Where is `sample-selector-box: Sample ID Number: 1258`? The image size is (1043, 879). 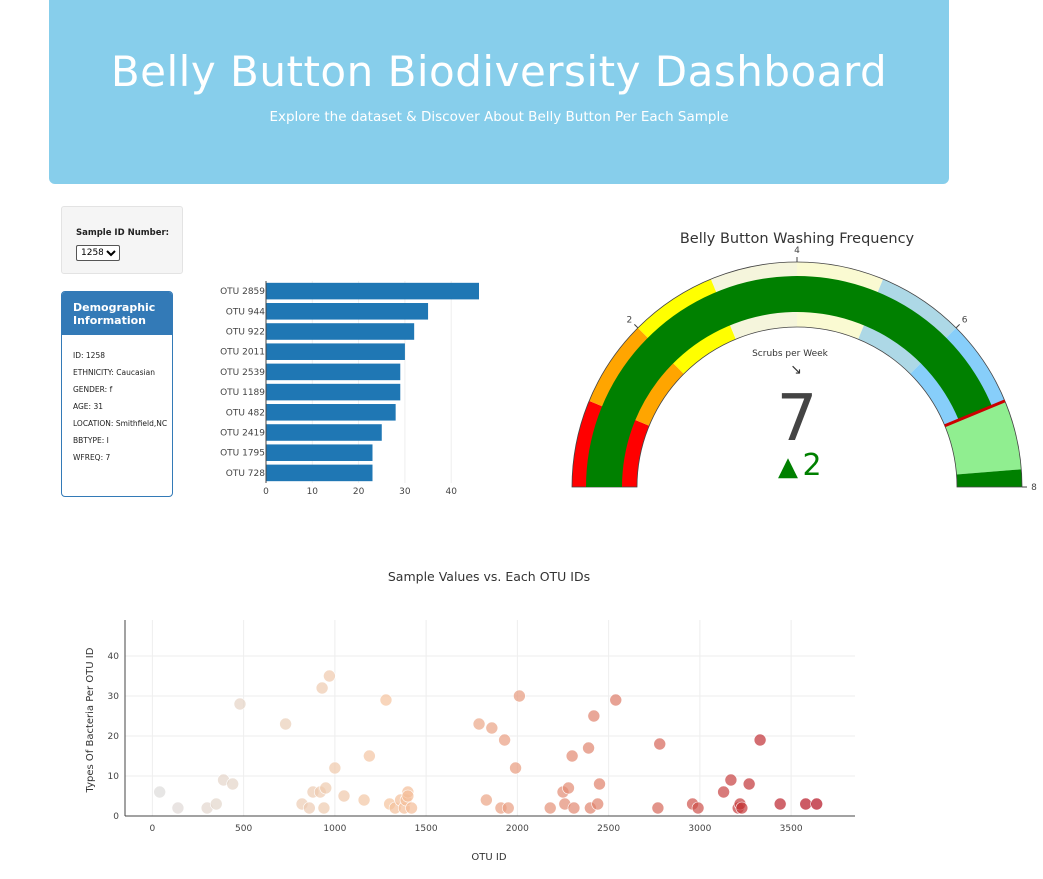
sample-selector-box: Sample ID Number: 1258 is located at coordinates (122, 240).